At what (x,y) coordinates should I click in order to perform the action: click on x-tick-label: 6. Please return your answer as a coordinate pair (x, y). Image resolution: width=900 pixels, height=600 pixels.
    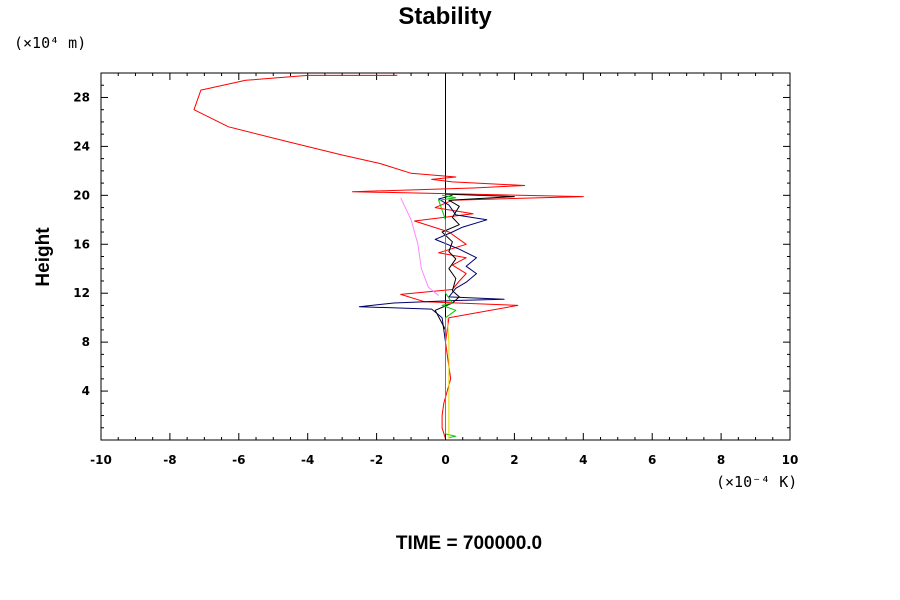
    Looking at the image, I should click on (652, 460).